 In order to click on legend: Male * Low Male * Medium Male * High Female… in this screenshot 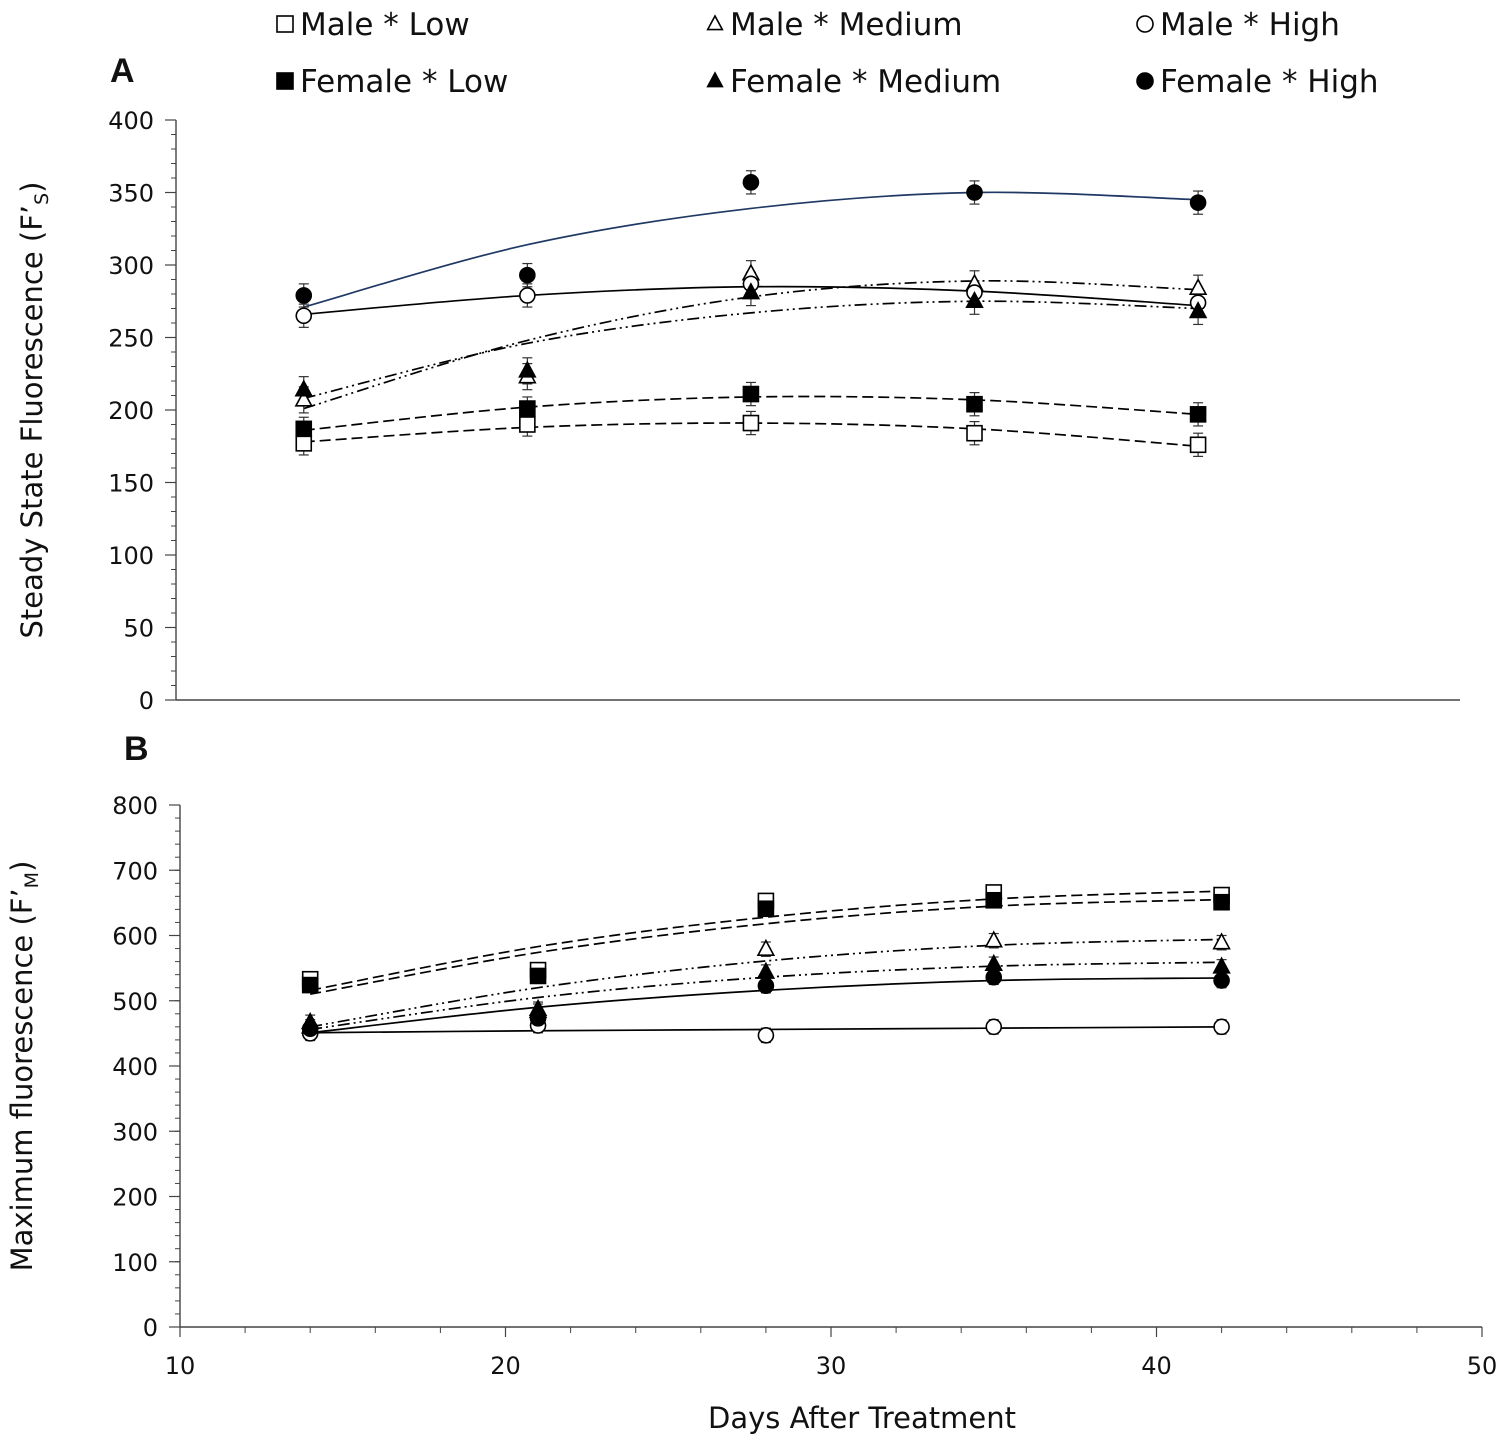, I will do `click(827, 53)`.